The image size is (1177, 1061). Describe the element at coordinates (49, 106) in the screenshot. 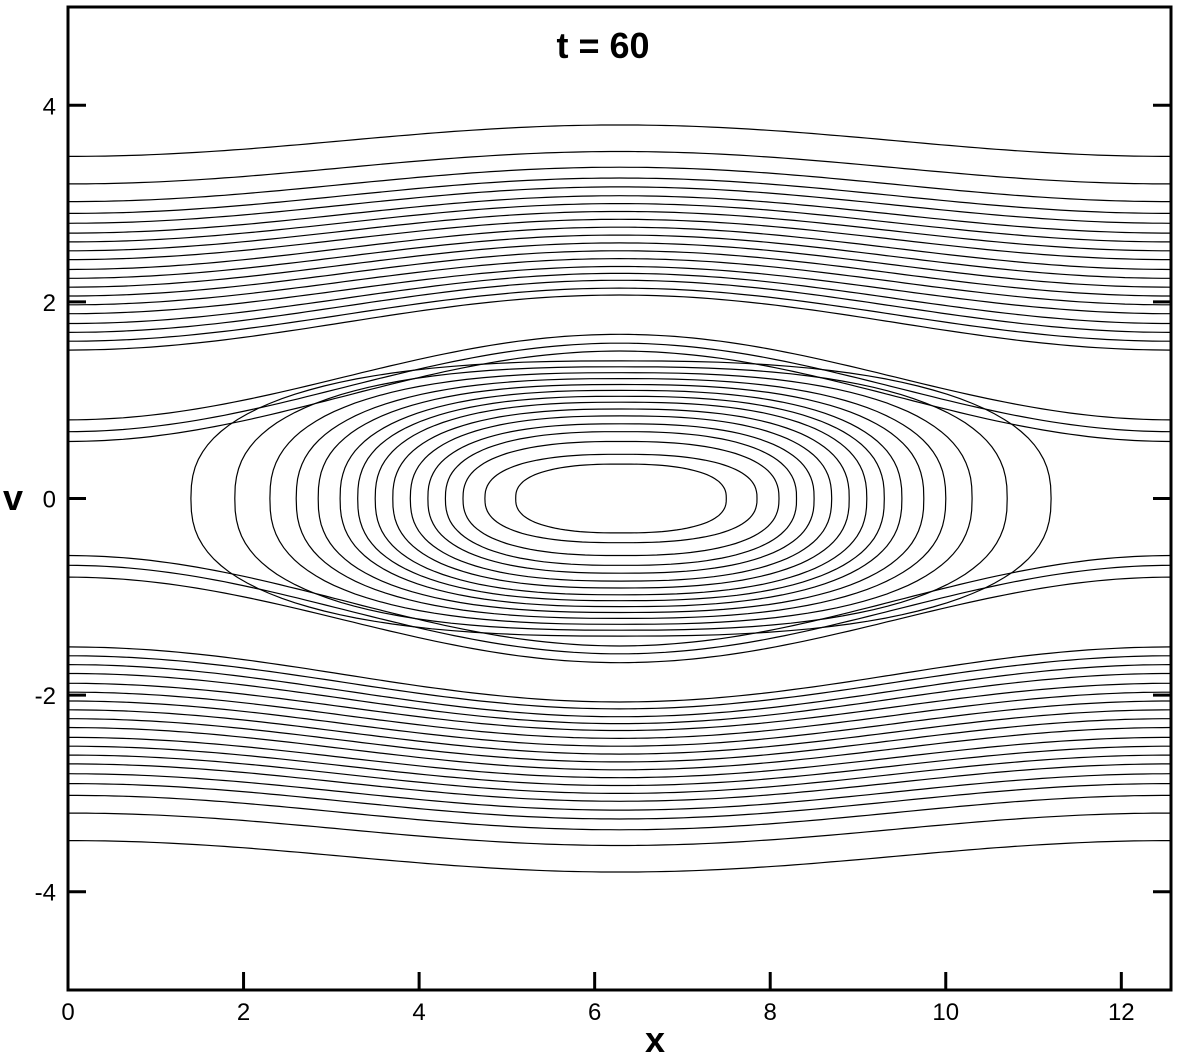

I see `y-tick-label: 4` at that location.